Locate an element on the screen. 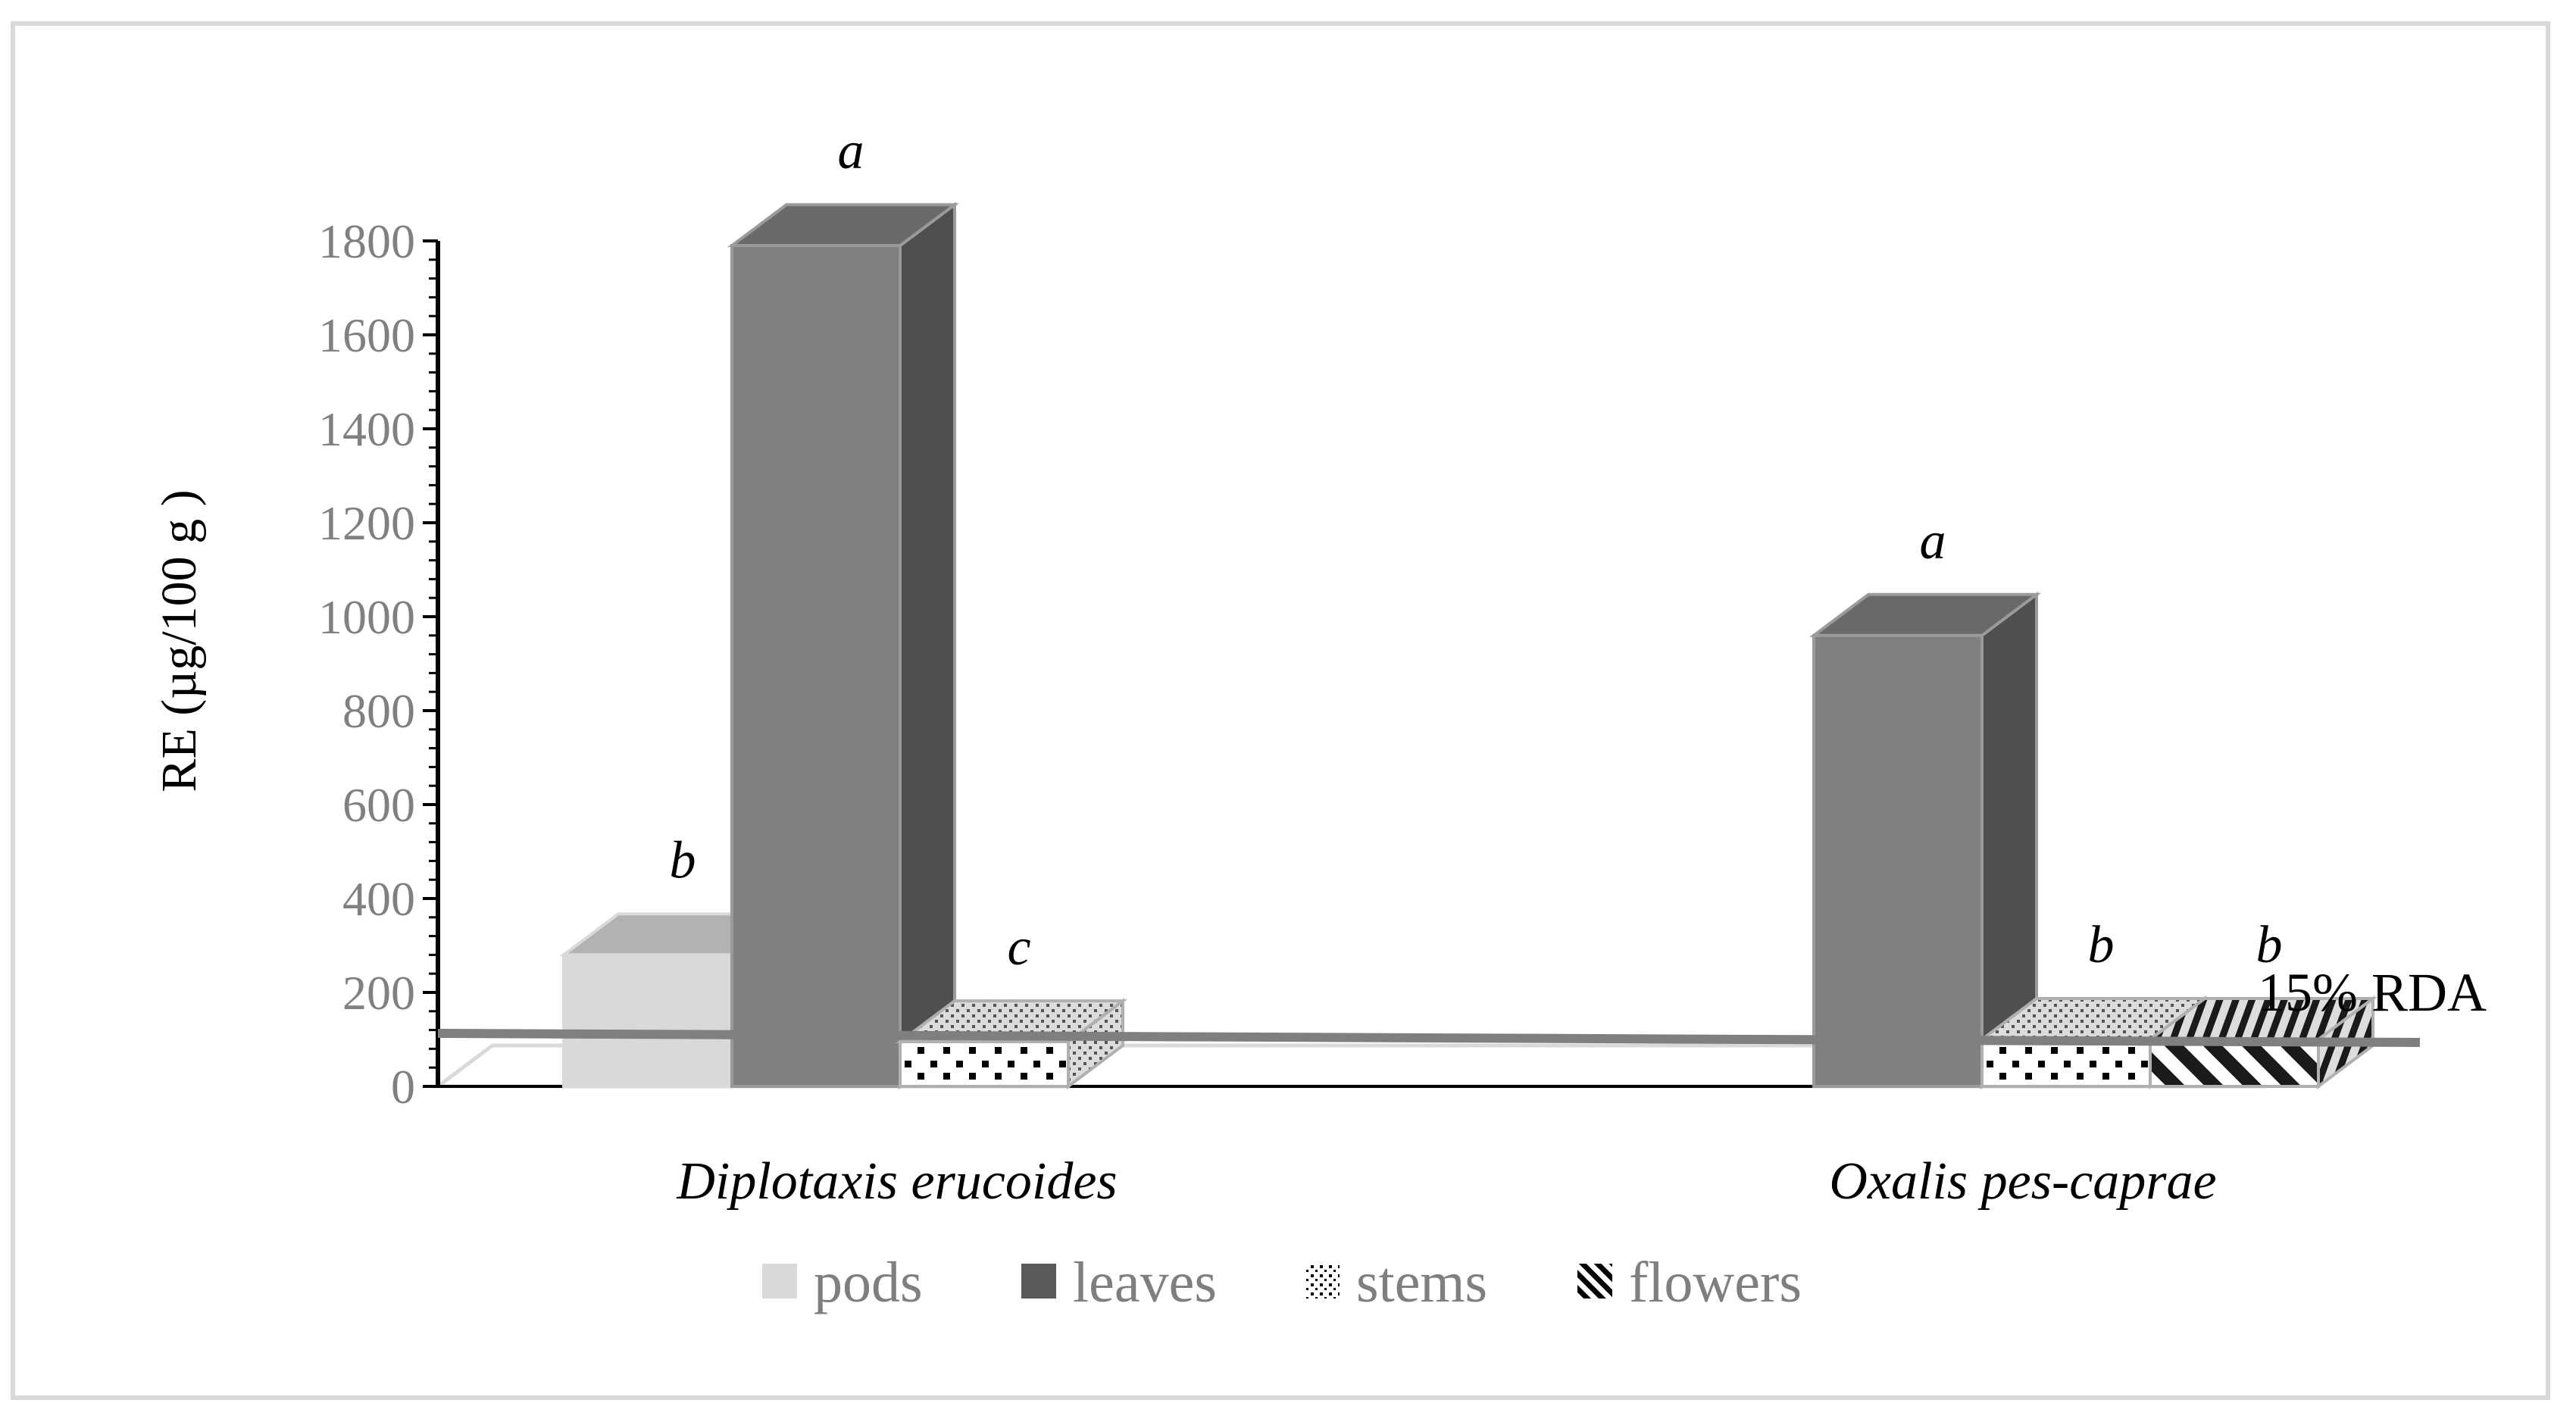  reference-line-label: 15% RDA is located at coordinates (2372, 992).